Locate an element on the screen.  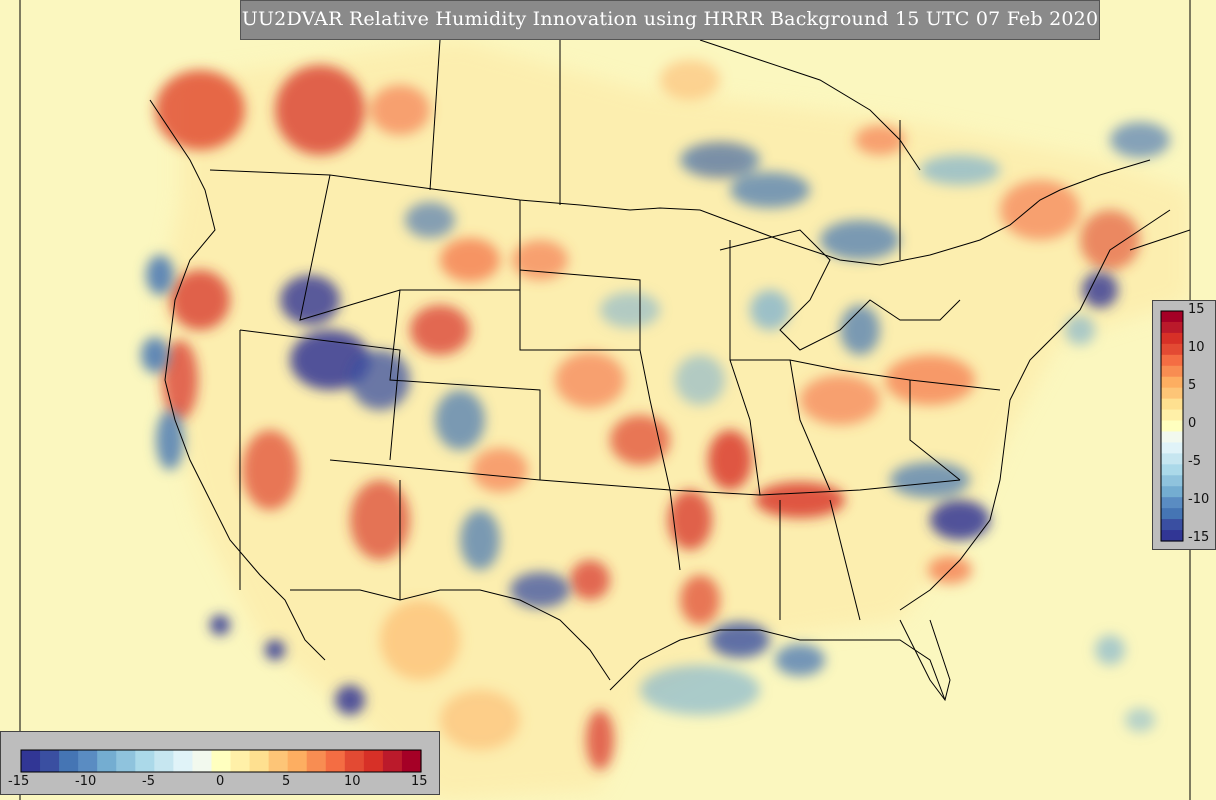
horizontal-colorbar: -15 -10 -5 0 5 10 15 is located at coordinates (220, 763).